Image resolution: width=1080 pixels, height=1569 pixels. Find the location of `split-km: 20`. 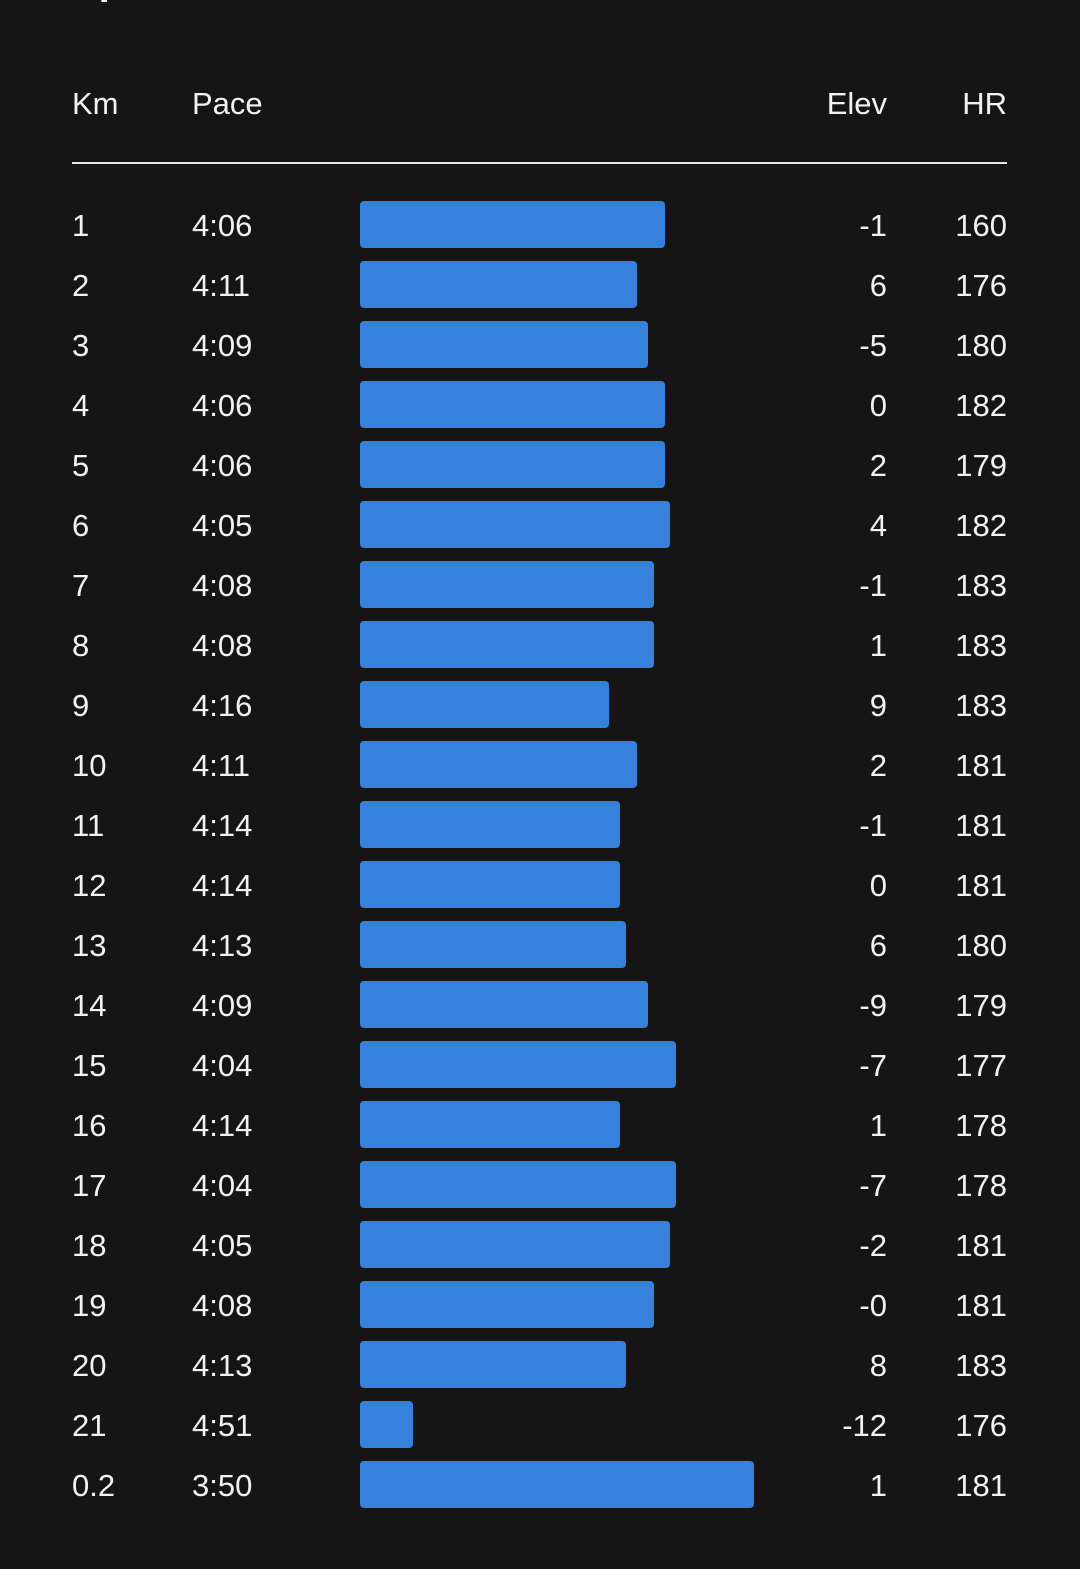

split-km: 20 is located at coordinates (89, 1365).